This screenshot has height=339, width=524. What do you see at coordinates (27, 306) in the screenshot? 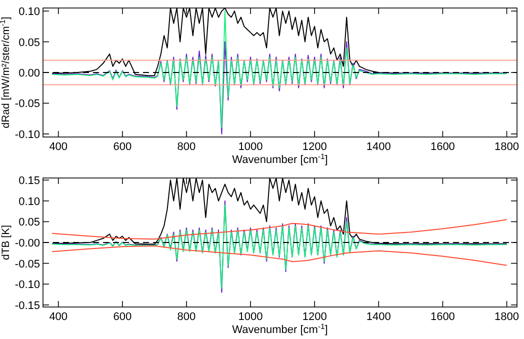
I see `y-tick-label: -0.15` at bounding box center [27, 306].